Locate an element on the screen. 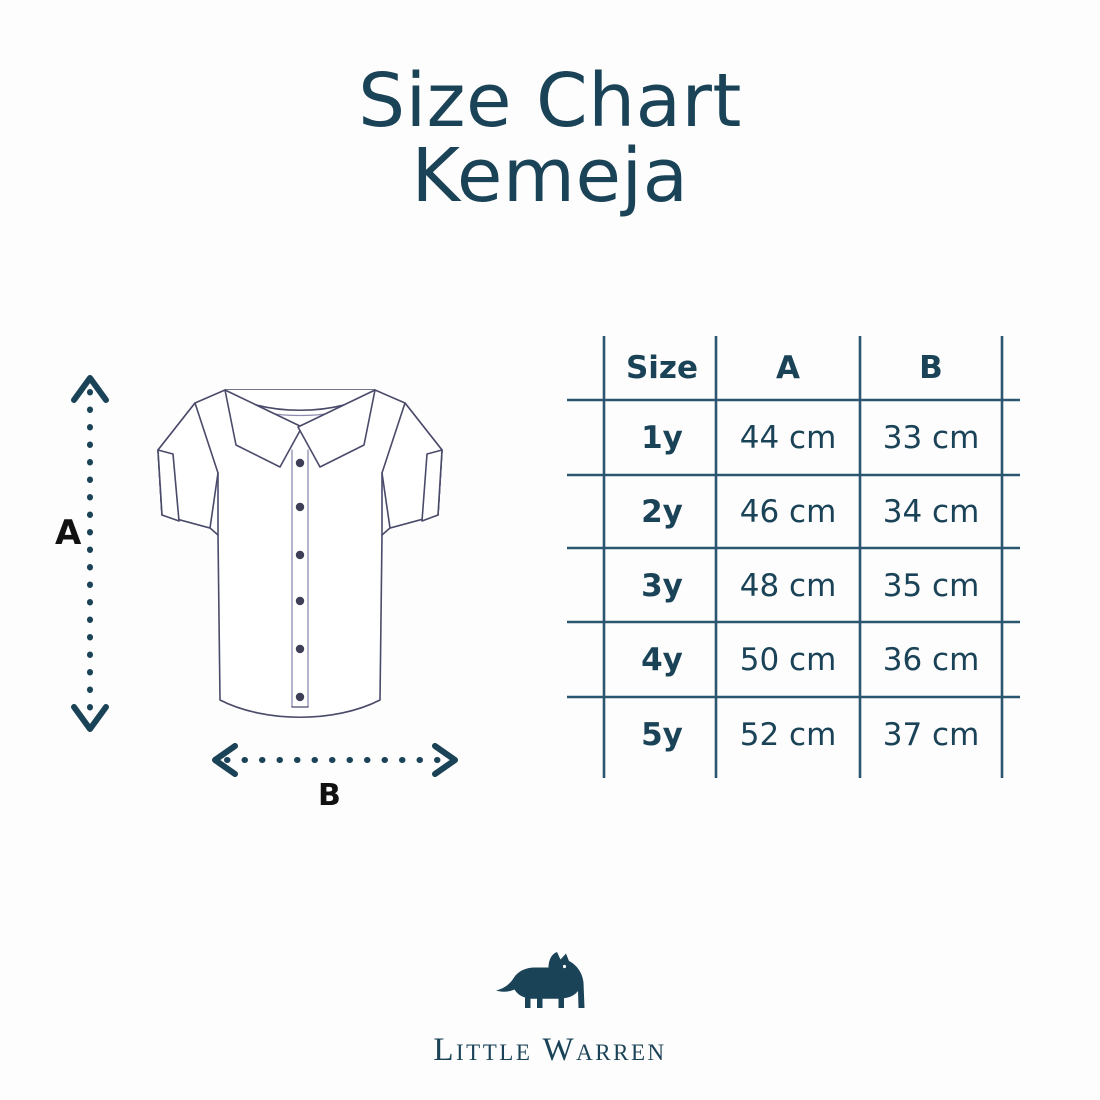  table-row: 5y is located at coordinates (662, 735).